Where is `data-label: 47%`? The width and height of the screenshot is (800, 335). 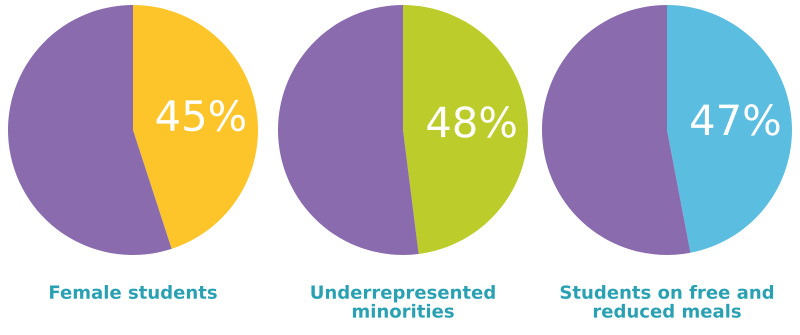
data-label: 47% is located at coordinates (735, 120).